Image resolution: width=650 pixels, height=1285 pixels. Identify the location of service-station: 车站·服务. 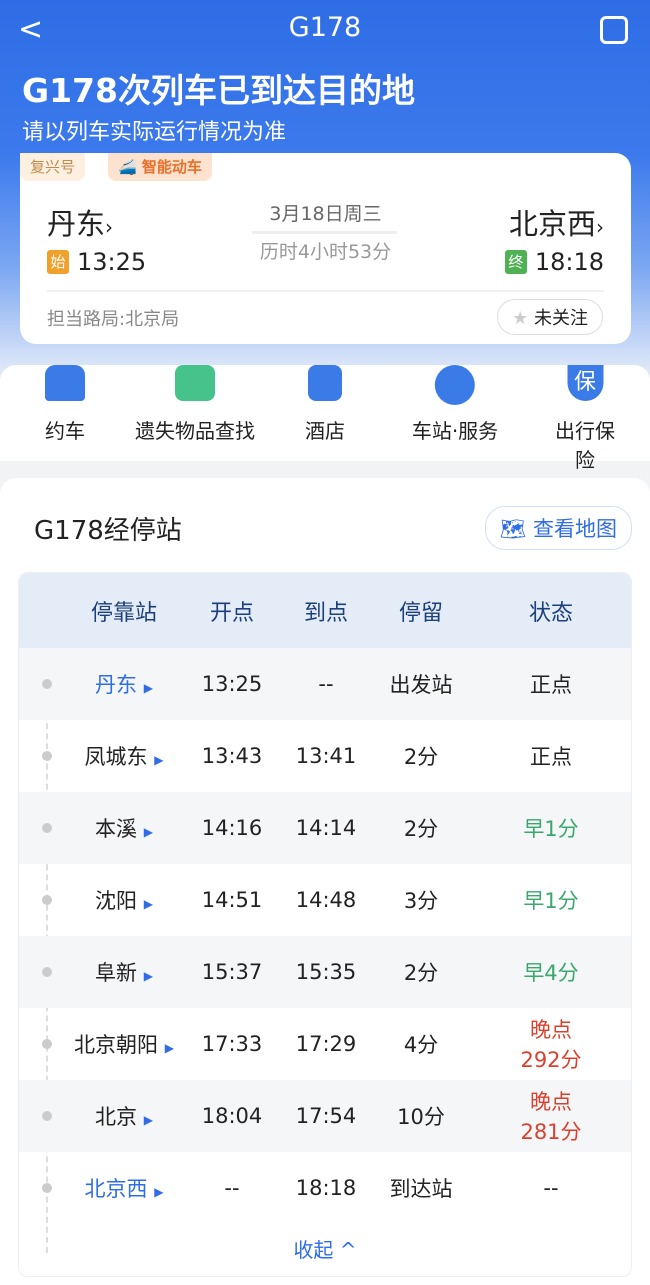
(455, 404).